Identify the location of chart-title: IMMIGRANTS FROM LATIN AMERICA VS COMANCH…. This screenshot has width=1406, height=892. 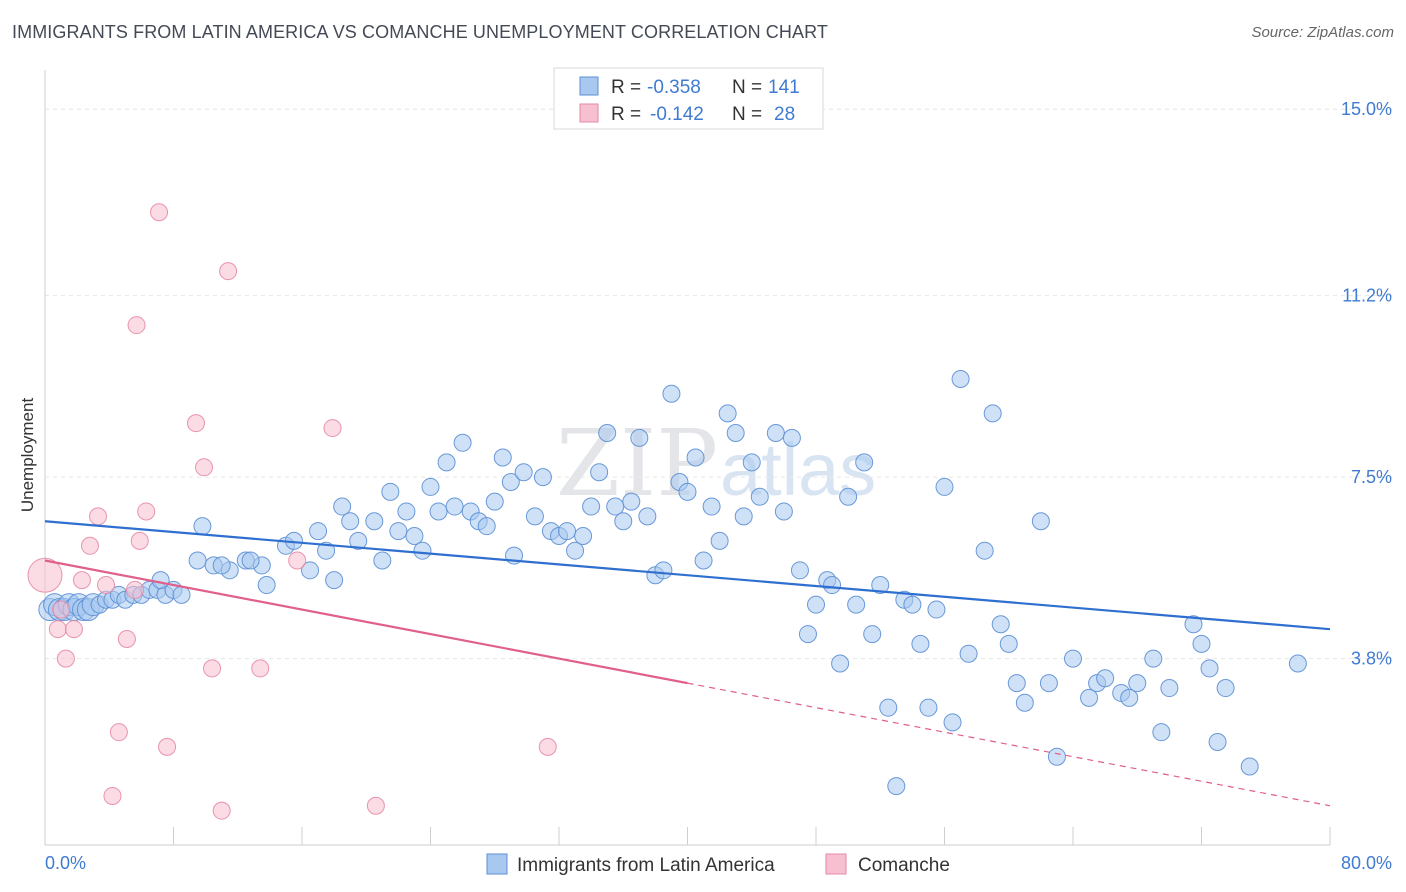
(420, 32).